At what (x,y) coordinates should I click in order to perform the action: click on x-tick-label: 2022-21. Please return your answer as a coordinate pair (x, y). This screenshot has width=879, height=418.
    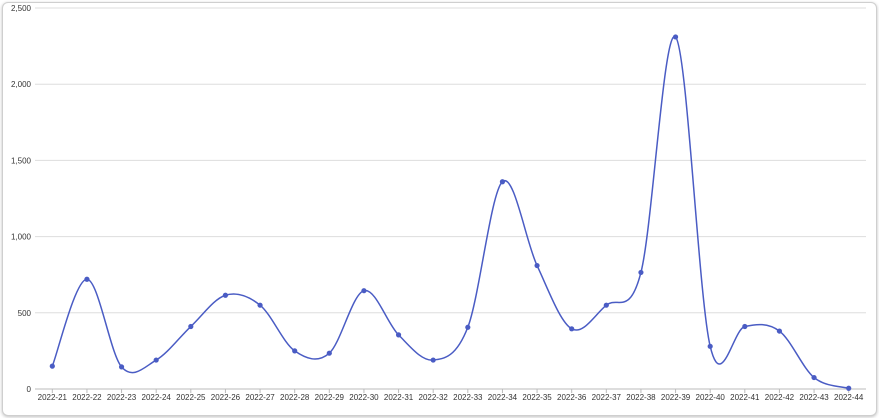
    Looking at the image, I should click on (53, 397).